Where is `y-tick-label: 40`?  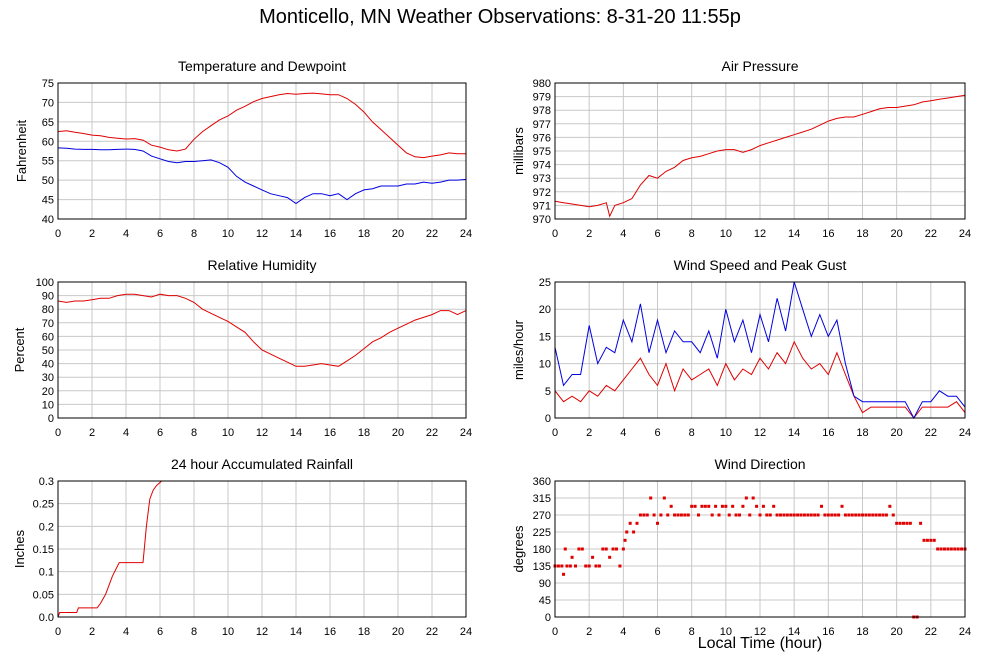
y-tick-label: 40 is located at coordinates (48, 220).